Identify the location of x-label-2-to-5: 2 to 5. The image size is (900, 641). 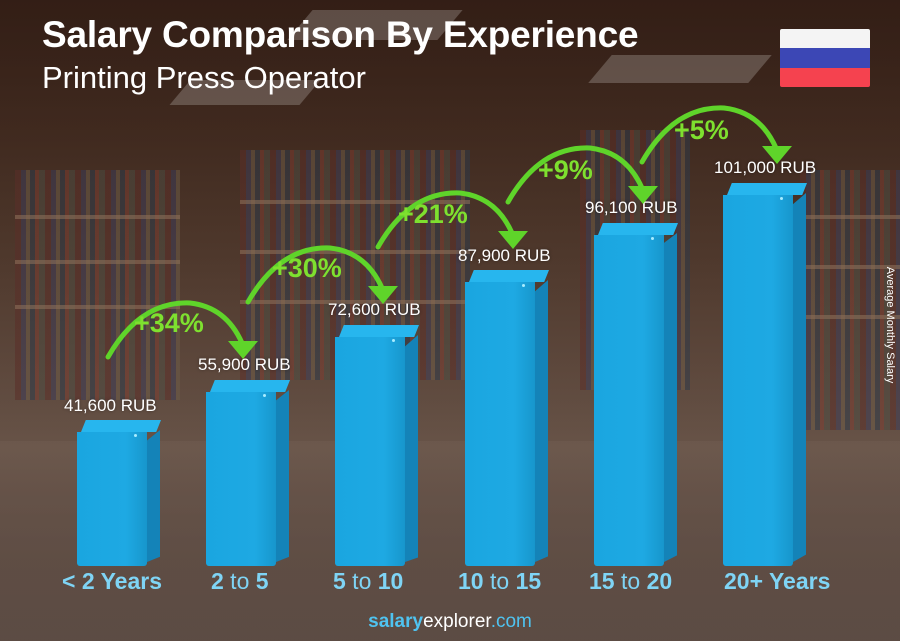
(240, 581).